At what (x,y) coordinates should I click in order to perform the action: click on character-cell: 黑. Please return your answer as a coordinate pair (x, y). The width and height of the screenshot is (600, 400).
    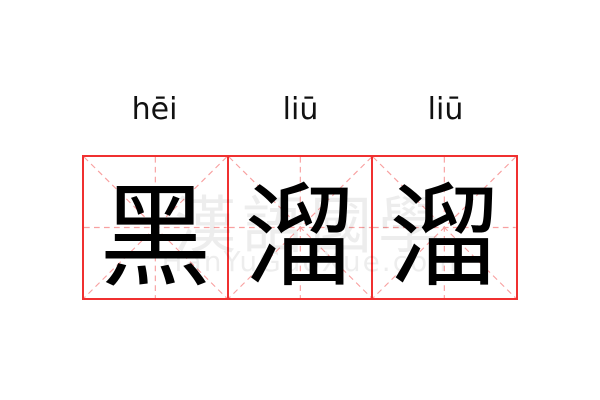
    Looking at the image, I should click on (156, 230).